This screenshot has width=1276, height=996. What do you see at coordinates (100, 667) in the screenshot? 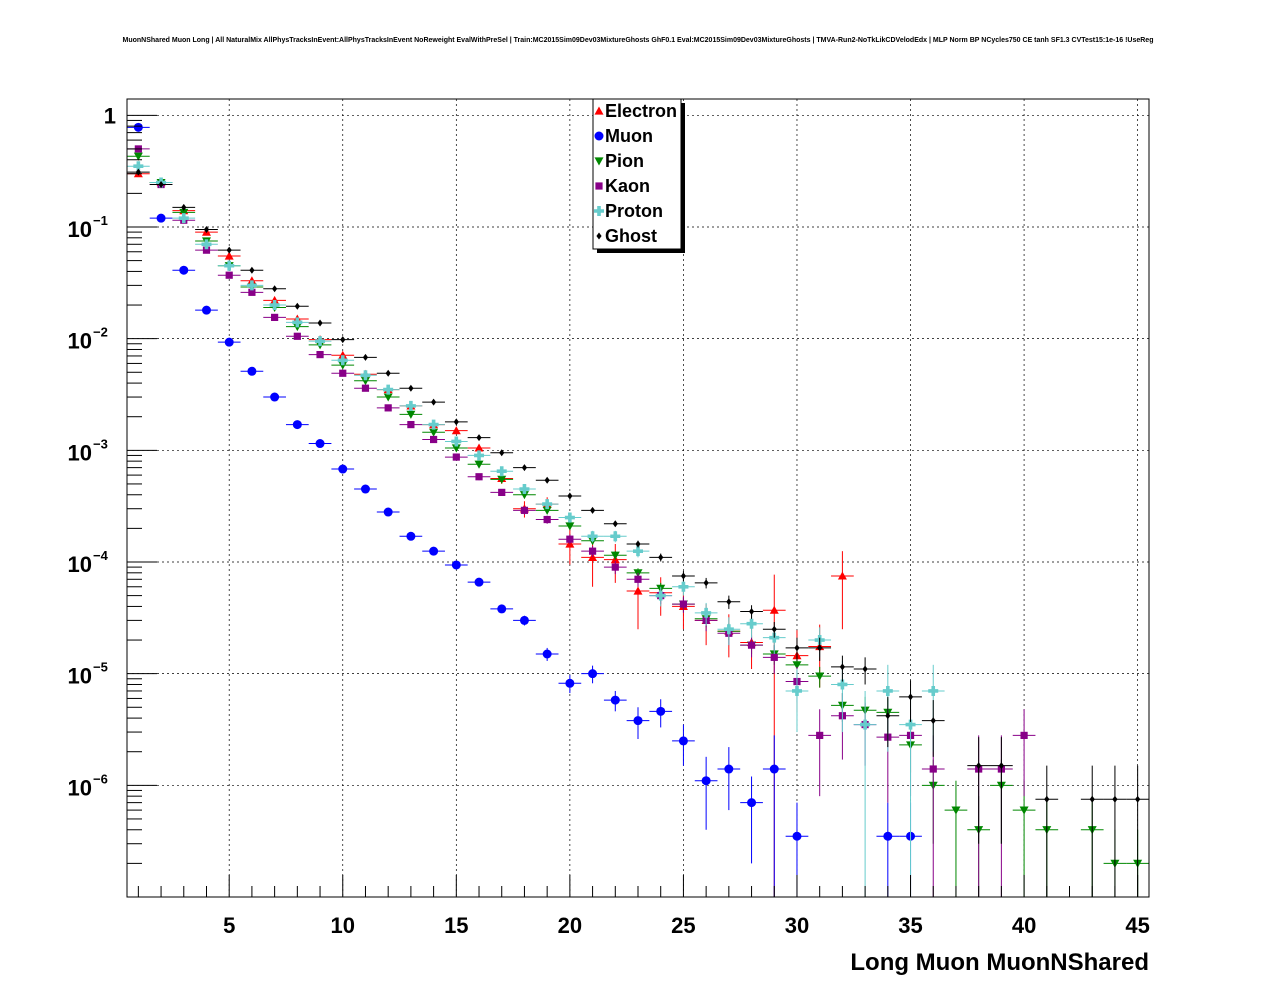
I see `y-tick-label-exponent: −5` at bounding box center [100, 667].